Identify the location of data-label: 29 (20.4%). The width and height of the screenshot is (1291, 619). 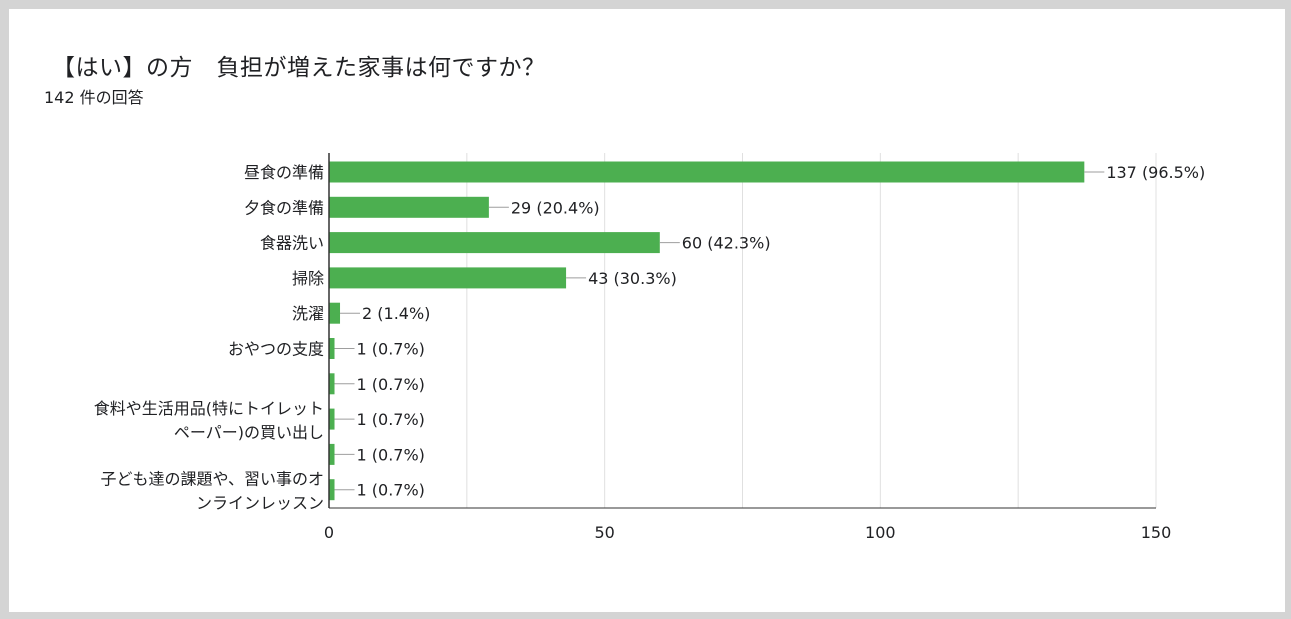
(555, 207).